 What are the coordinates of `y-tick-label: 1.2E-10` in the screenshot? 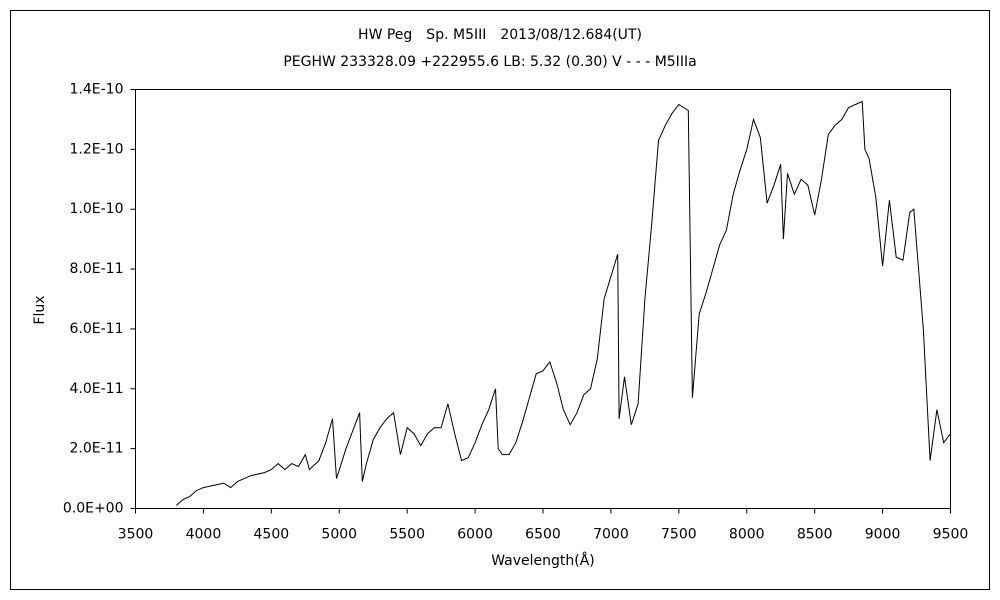 It's located at (97, 149).